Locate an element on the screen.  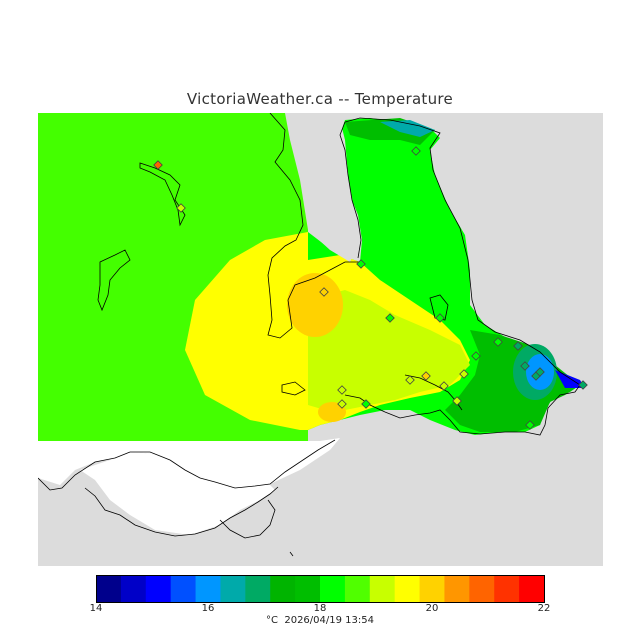
color-legend is located at coordinates (320, 589).